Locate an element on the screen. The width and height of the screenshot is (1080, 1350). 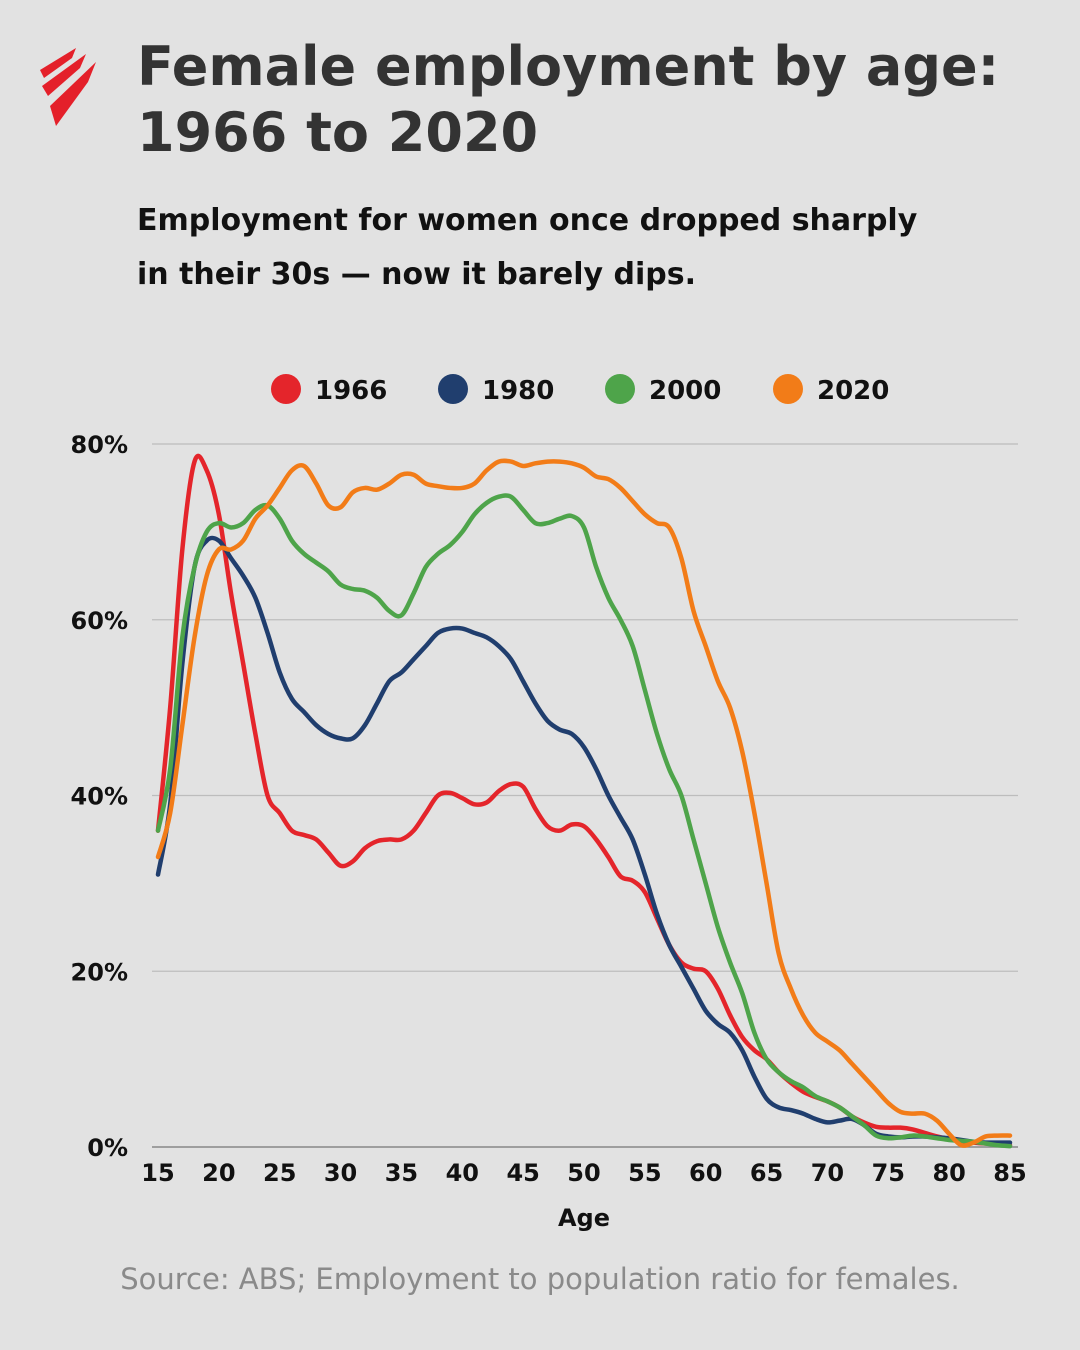
x-tick-label: 20 is located at coordinates (218, 1173).